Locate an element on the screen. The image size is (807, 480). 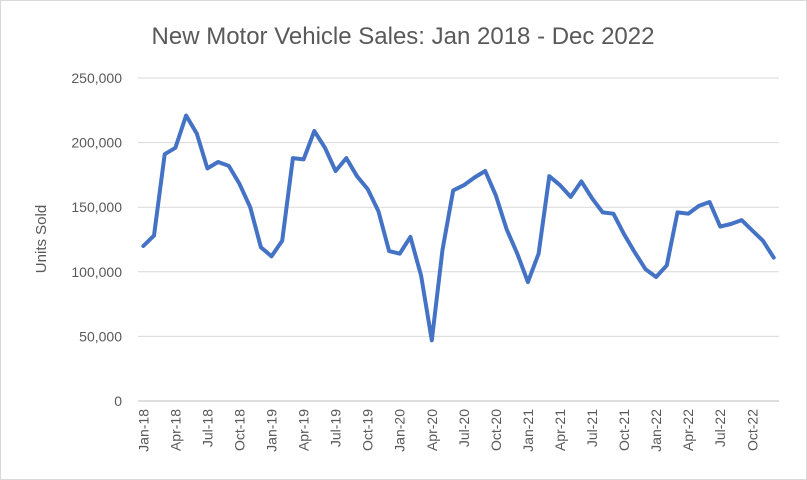
y-axis-label: Units Sold is located at coordinates (41, 239).